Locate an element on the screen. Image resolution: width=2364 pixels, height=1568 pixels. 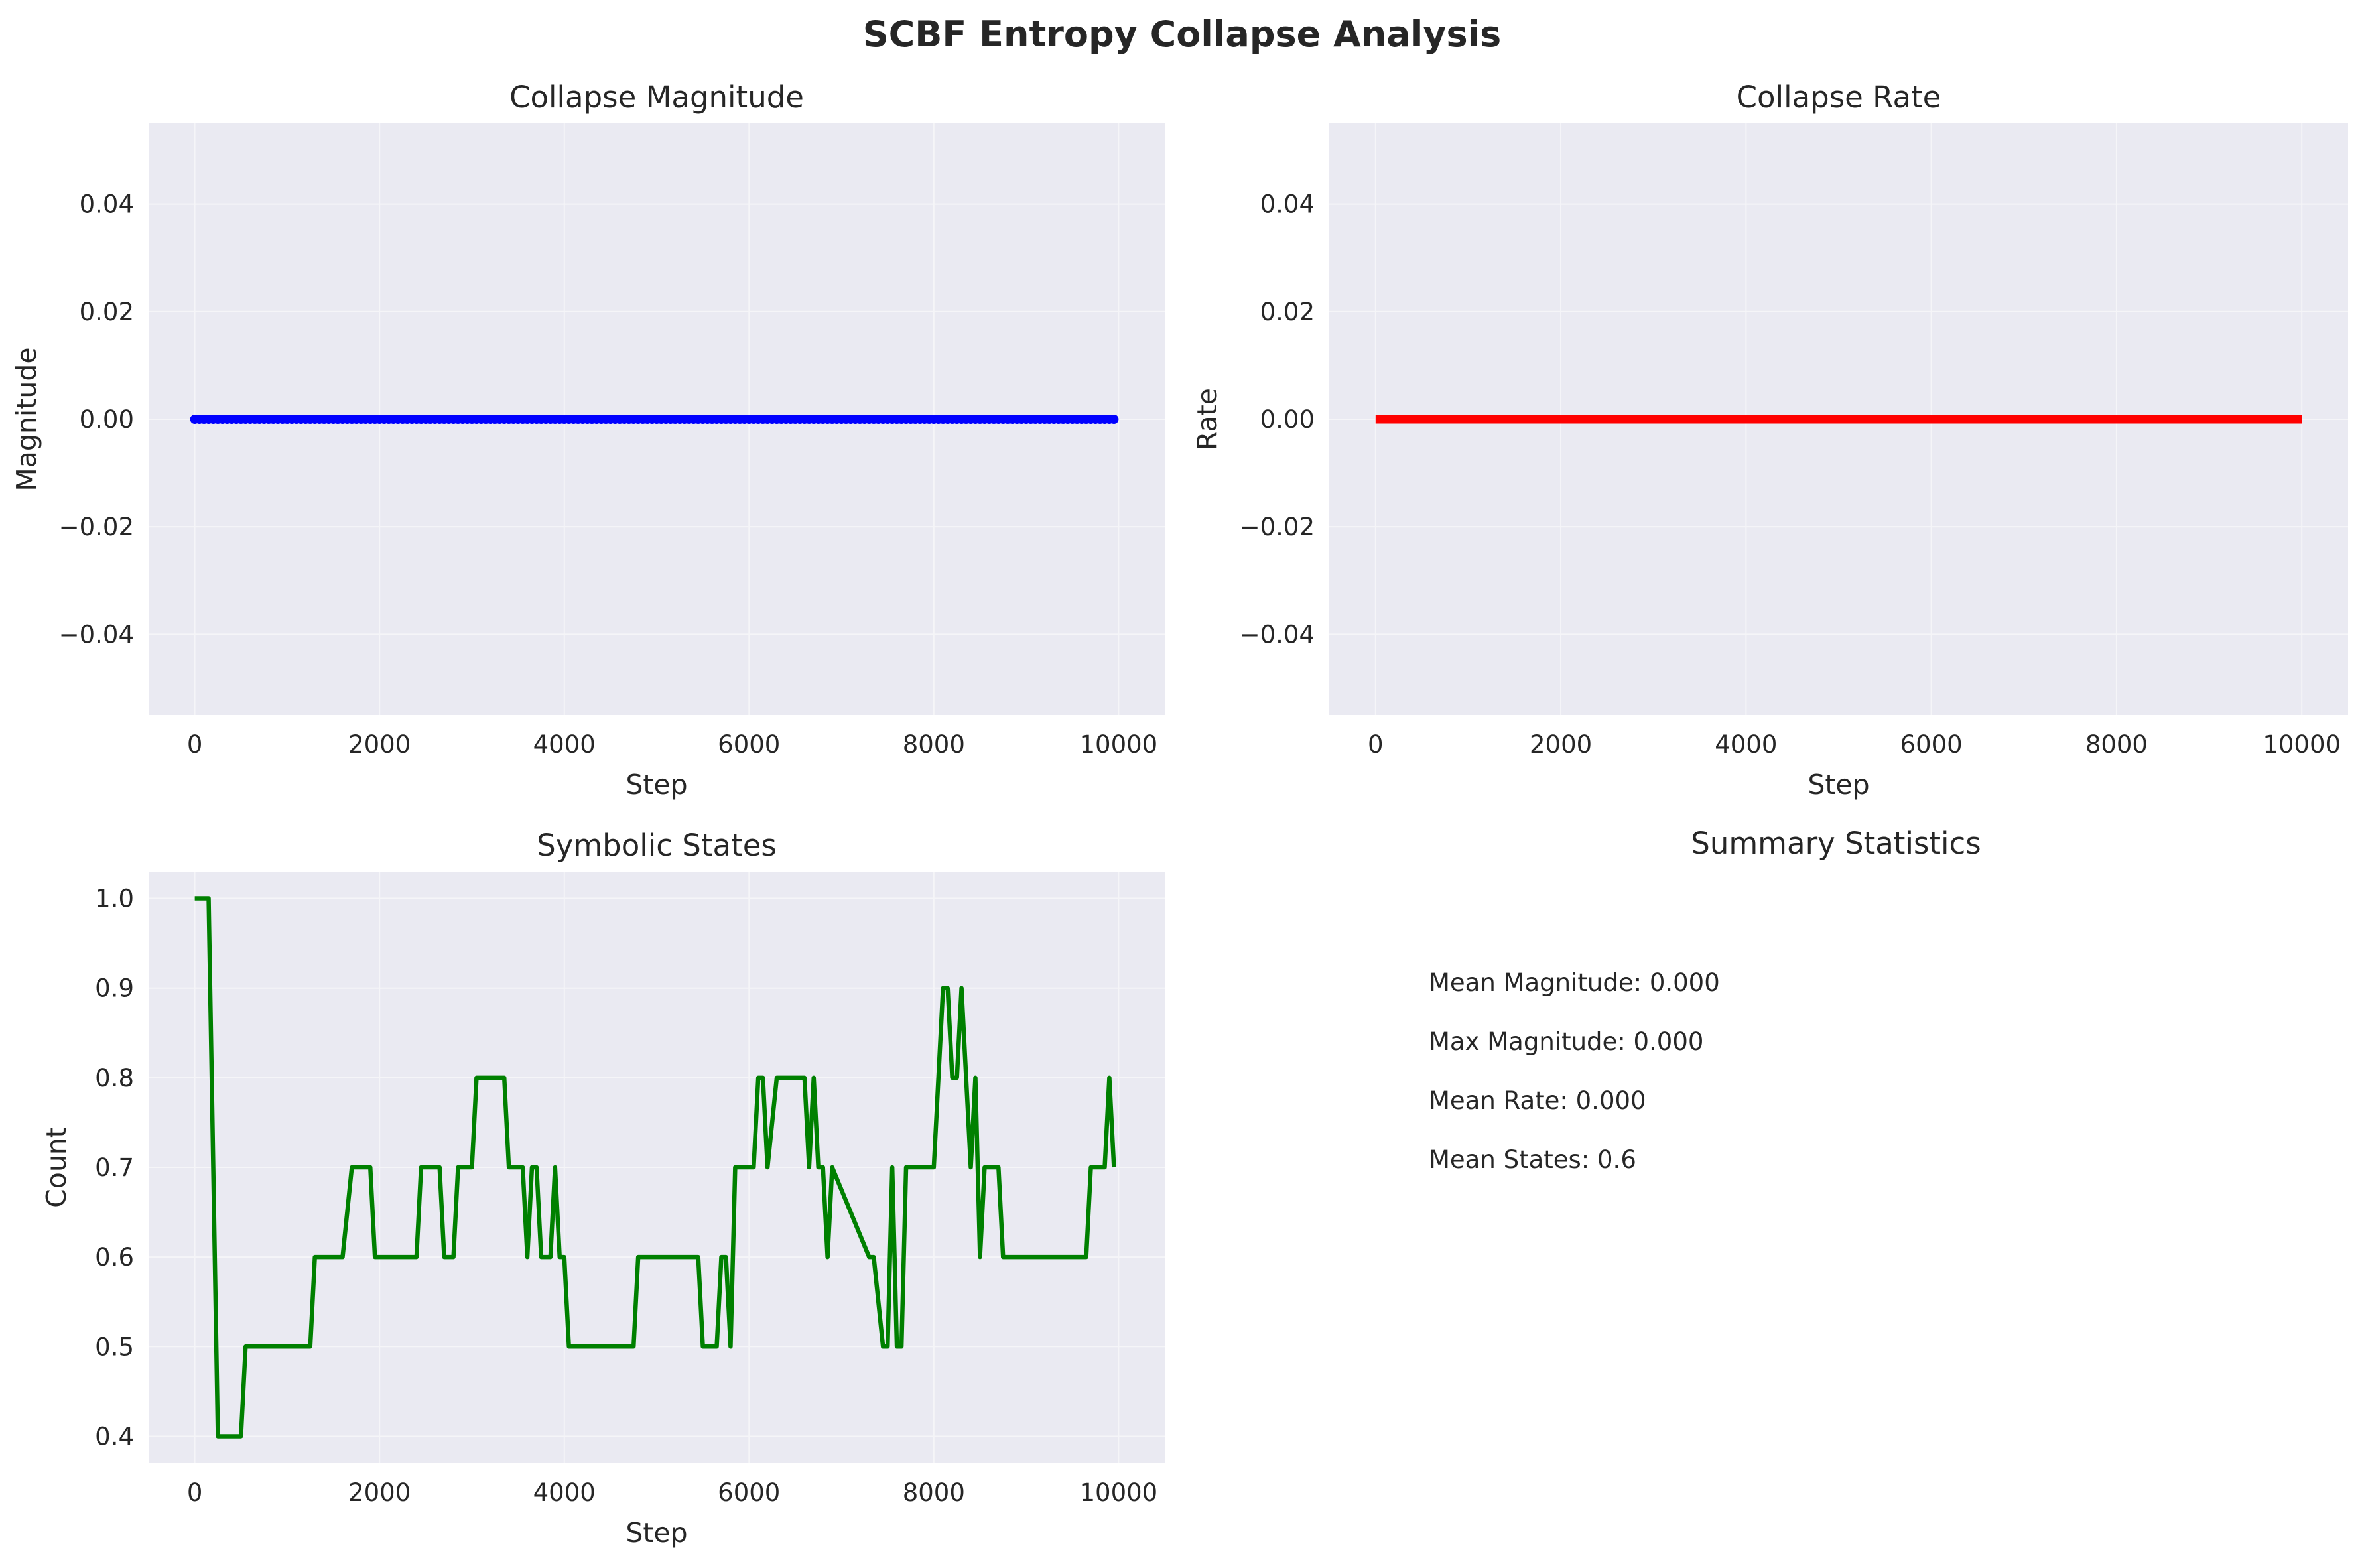
magnitude-x-tick: 4000 is located at coordinates (564, 745).